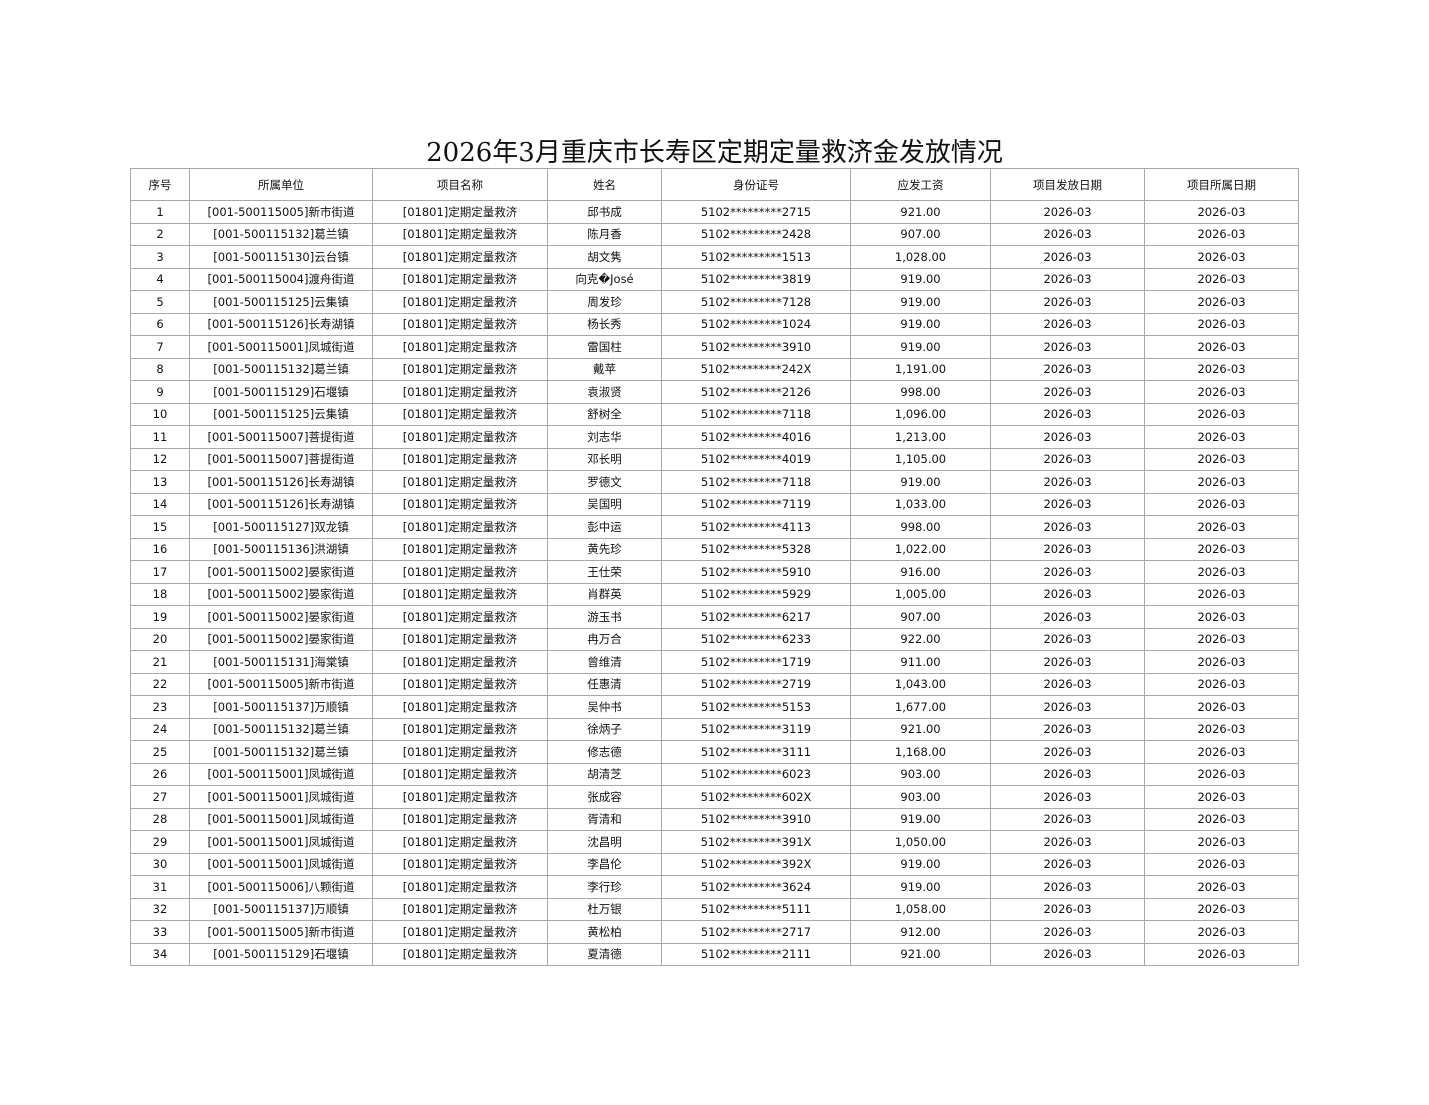 This screenshot has height=1105, width=1429. What do you see at coordinates (160, 797) in the screenshot?
I see `cell-no: 27` at bounding box center [160, 797].